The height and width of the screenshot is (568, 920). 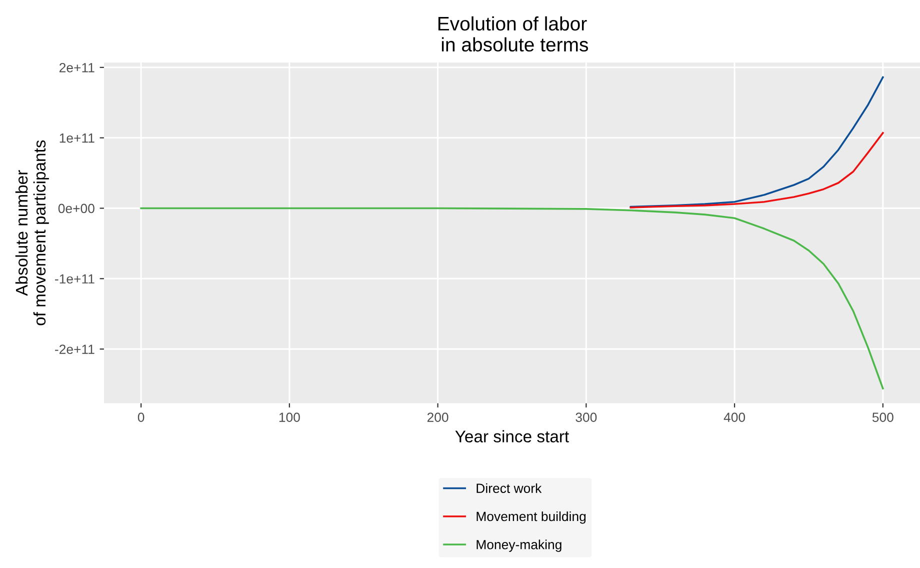 What do you see at coordinates (437, 417) in the screenshot?
I see `x-tick-label: 200` at bounding box center [437, 417].